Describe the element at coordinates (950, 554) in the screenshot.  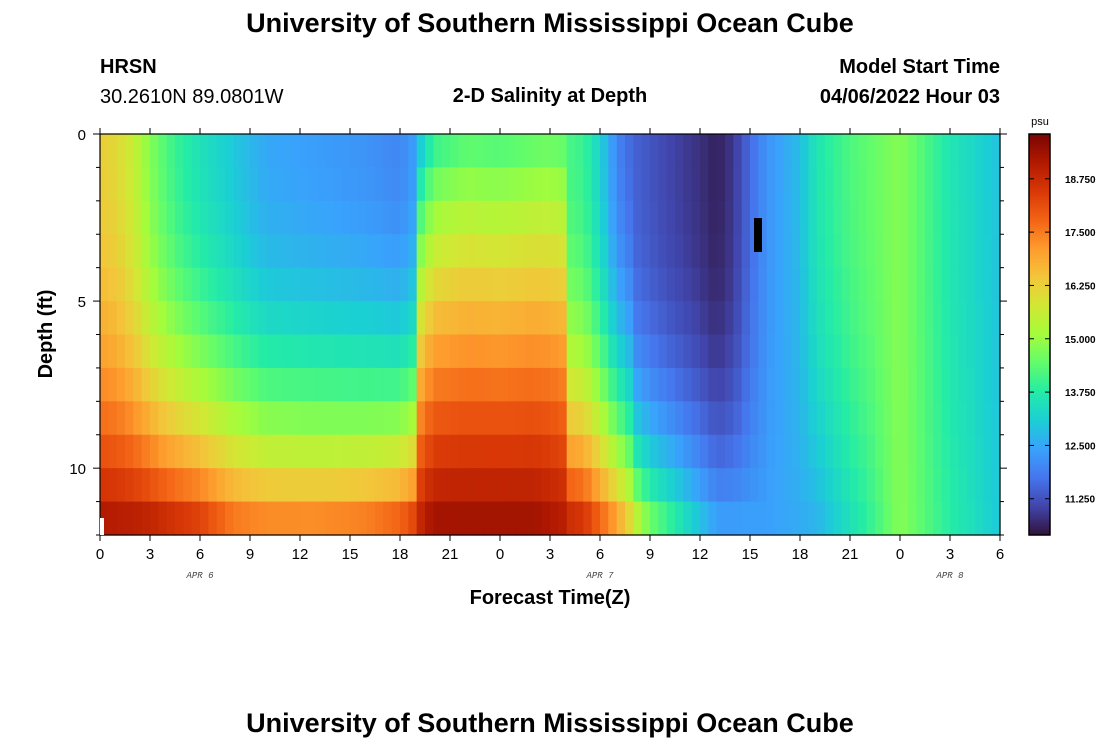
I see `x-tick-label: 3` at that location.